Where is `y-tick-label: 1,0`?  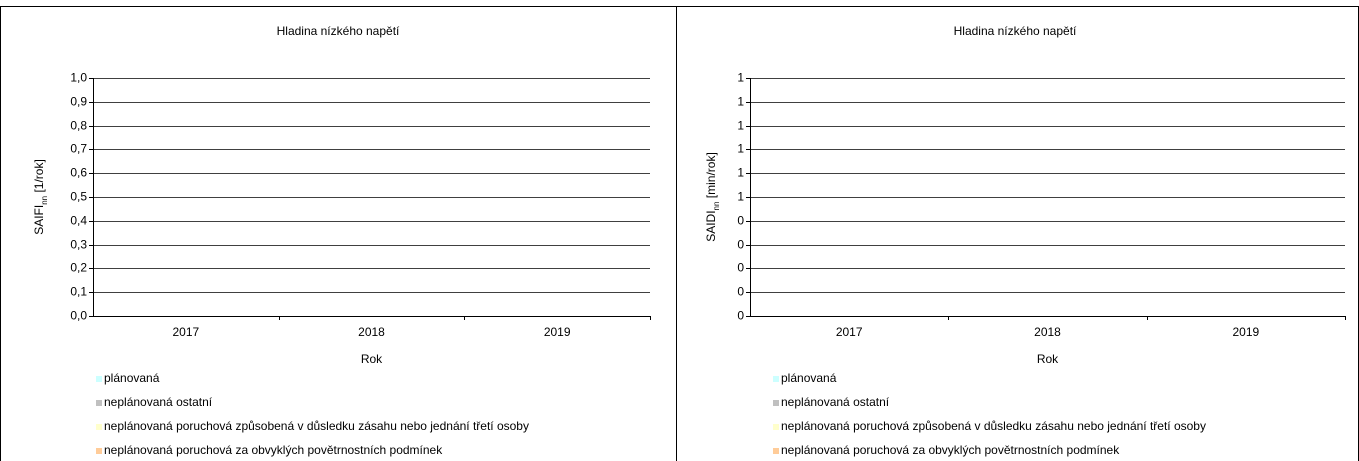 y-tick-label: 1,0 is located at coordinates (78, 78).